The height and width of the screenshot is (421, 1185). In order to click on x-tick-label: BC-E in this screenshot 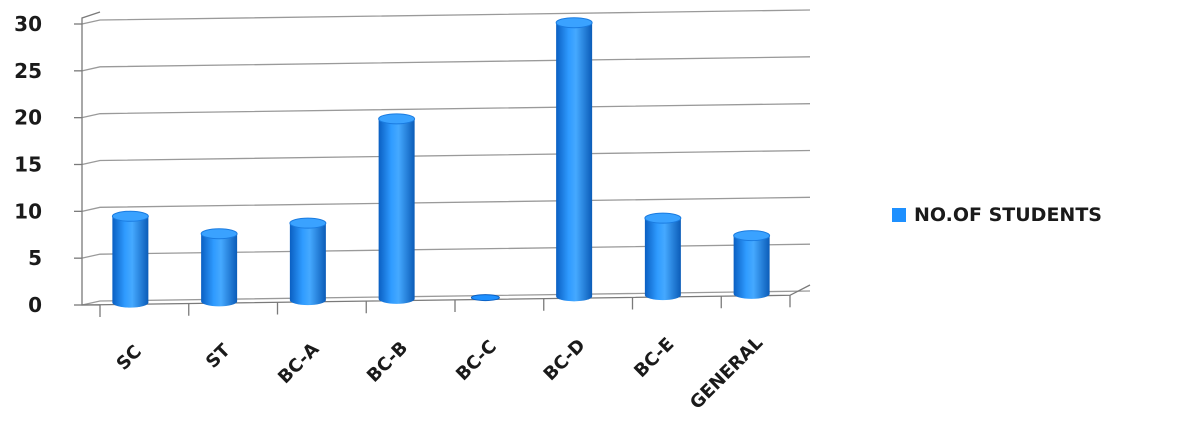, I will do `click(654, 358)`.